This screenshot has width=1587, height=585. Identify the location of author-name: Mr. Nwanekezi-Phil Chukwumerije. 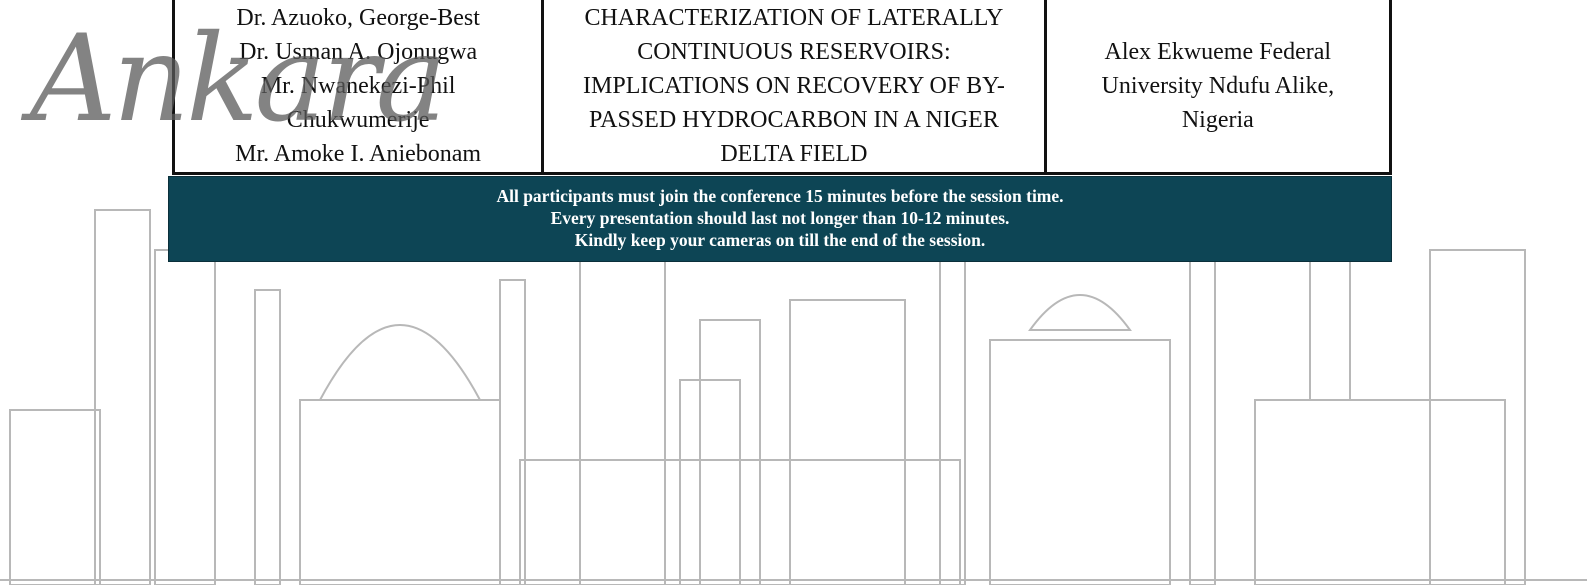
(358, 103).